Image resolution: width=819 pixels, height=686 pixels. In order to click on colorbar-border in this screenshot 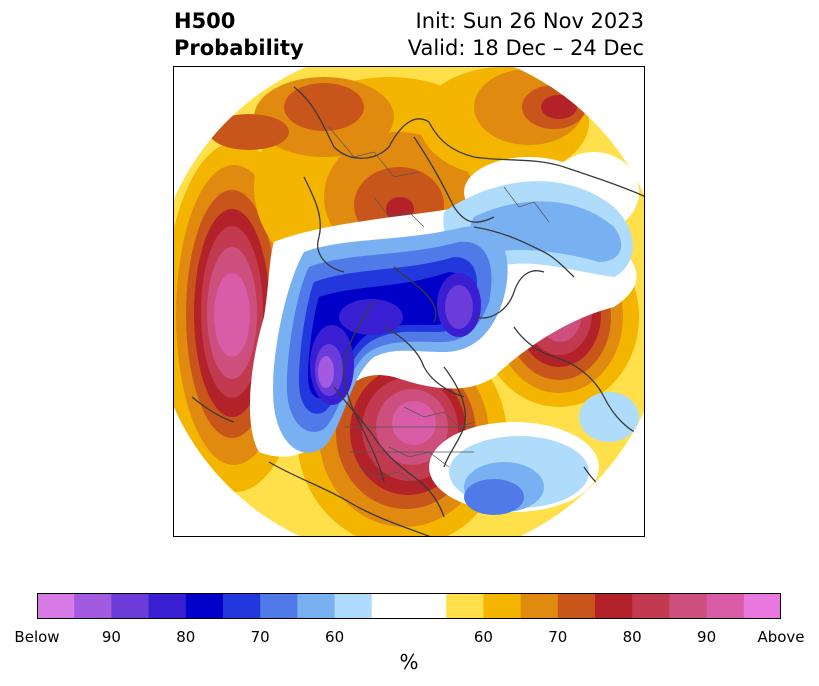, I will do `click(409, 606)`.